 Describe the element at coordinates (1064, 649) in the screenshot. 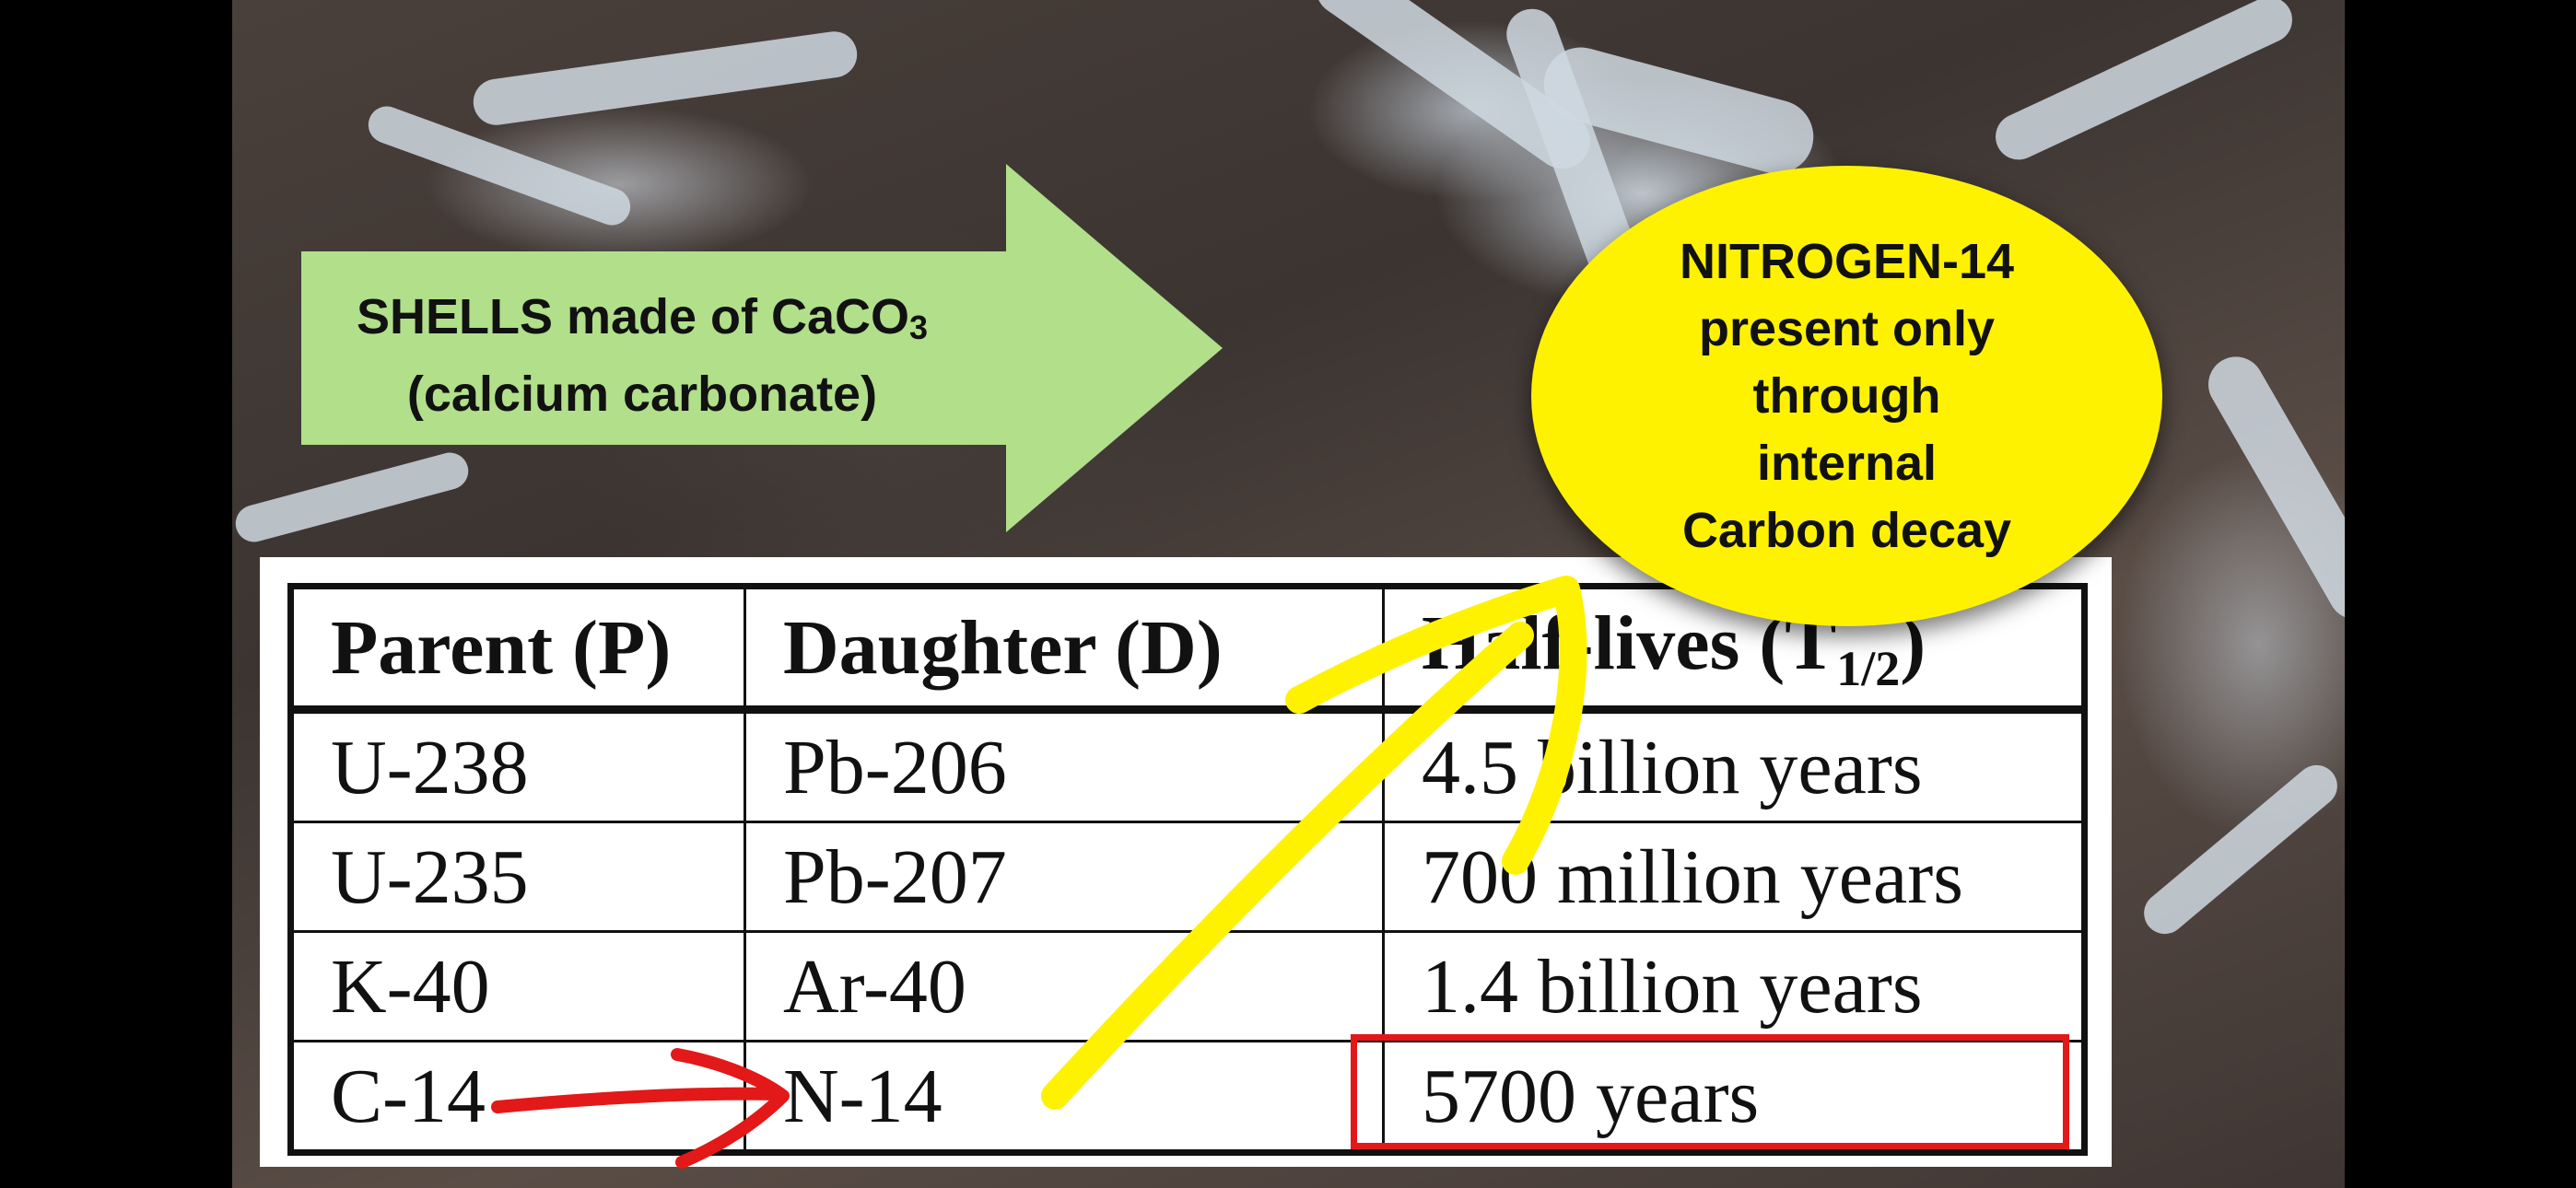

I see `header-daughter: Daughter (D)` at that location.